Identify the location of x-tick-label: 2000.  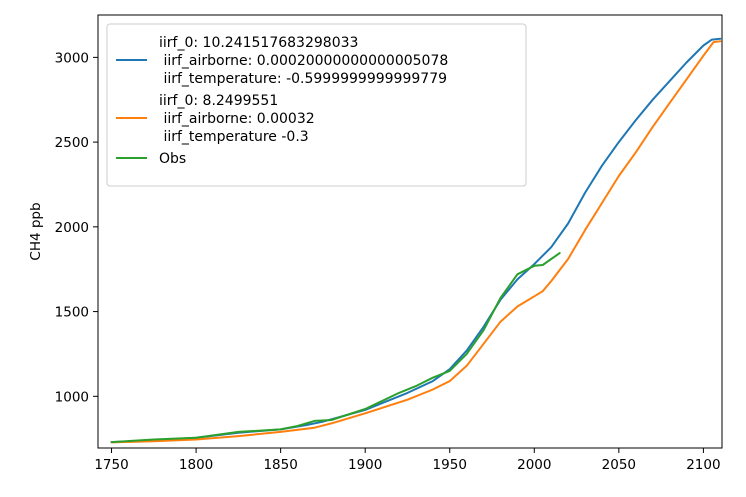
(534, 465).